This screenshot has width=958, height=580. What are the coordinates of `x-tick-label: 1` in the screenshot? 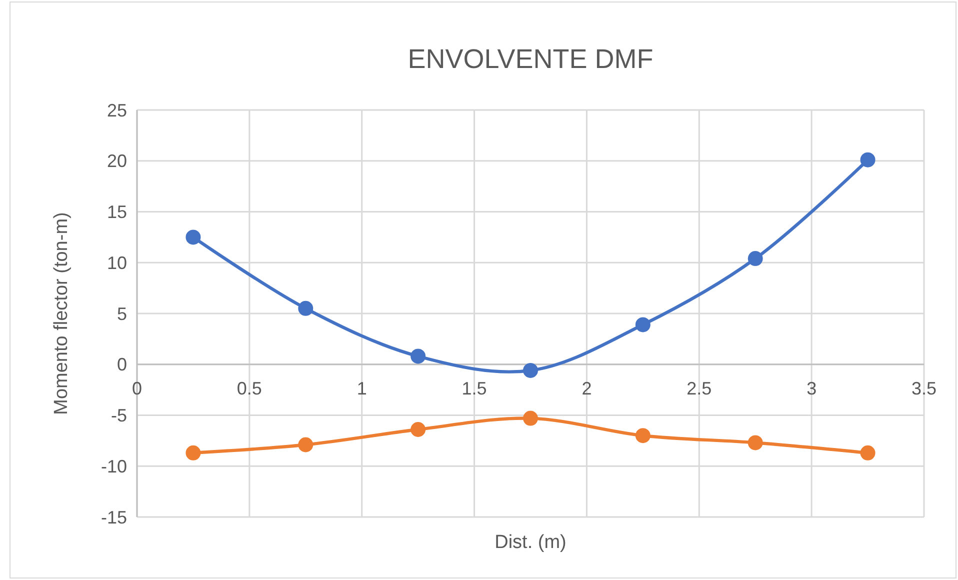 It's located at (361, 388).